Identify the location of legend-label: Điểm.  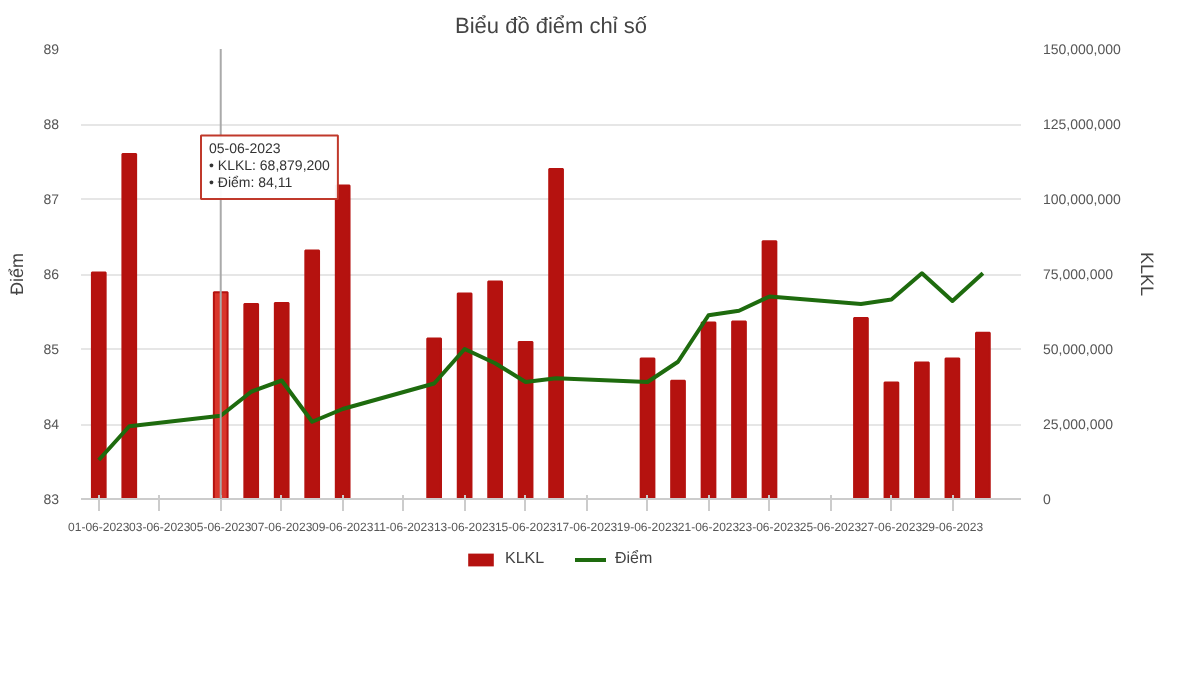
(635, 558).